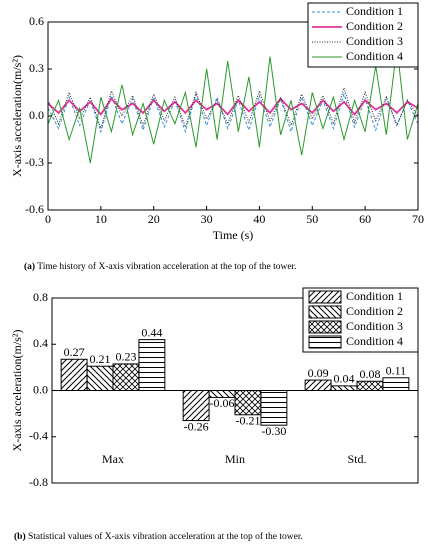 The width and height of the screenshot is (428, 550). What do you see at coordinates (233, 235) in the screenshot?
I see `x-axis-label: Time (s)` at bounding box center [233, 235].